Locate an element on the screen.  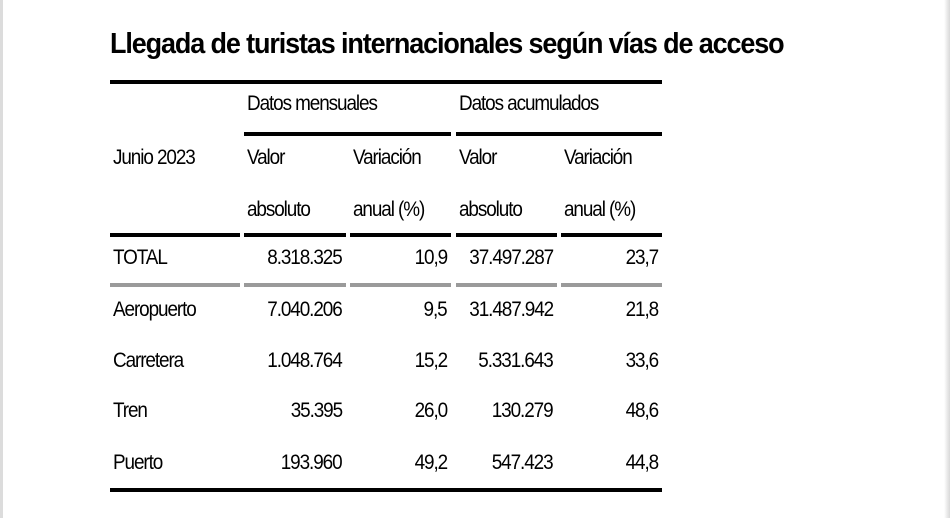
col-header-3-line1: Valor is located at coordinates (478, 157).